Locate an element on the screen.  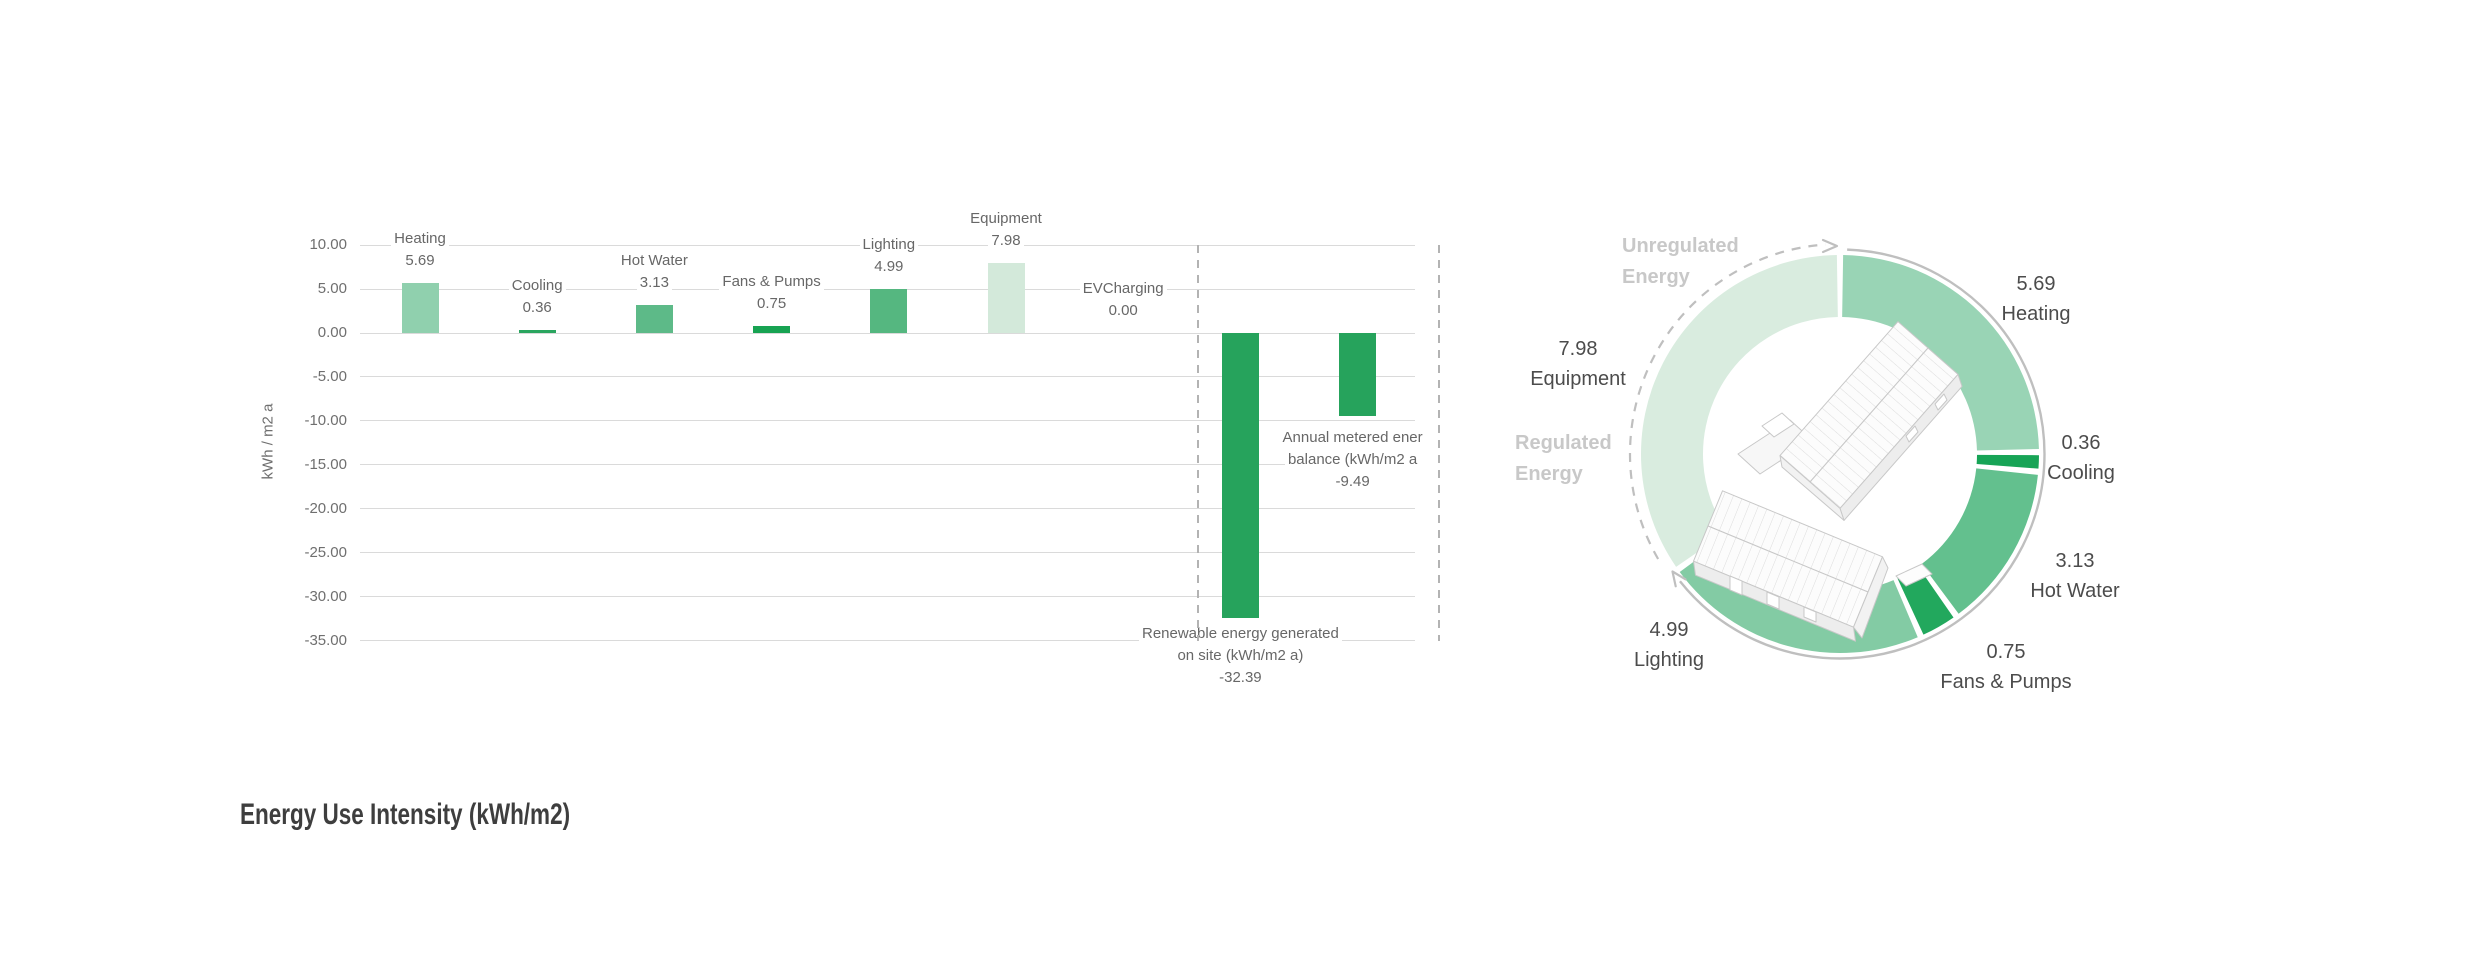
y-tick-label: 10.00 is located at coordinates (328, 245).